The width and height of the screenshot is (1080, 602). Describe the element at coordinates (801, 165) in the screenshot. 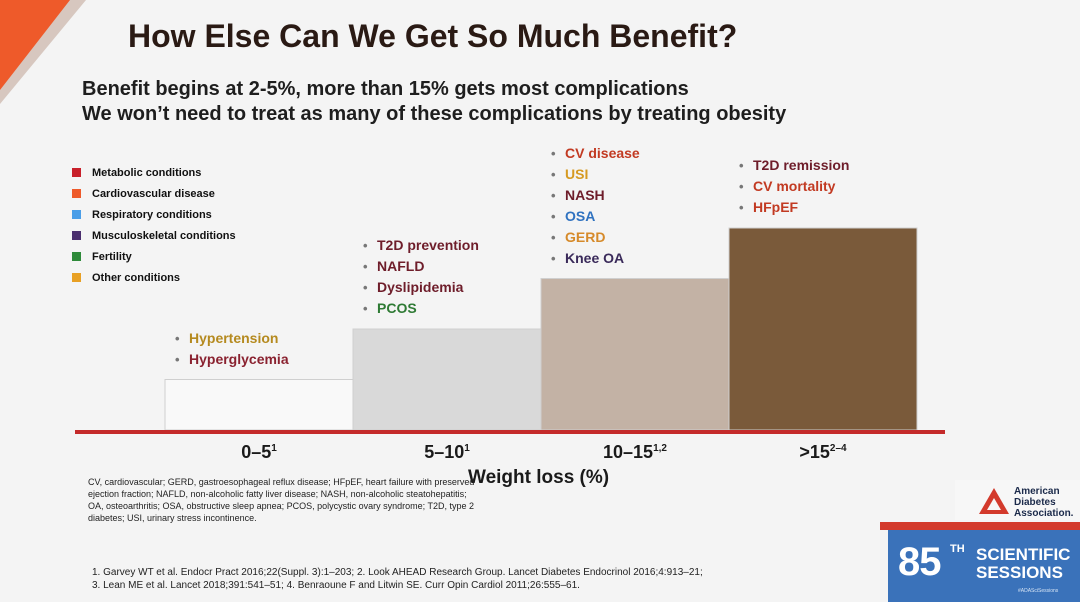

I see `annotation-text: T2D remission` at that location.